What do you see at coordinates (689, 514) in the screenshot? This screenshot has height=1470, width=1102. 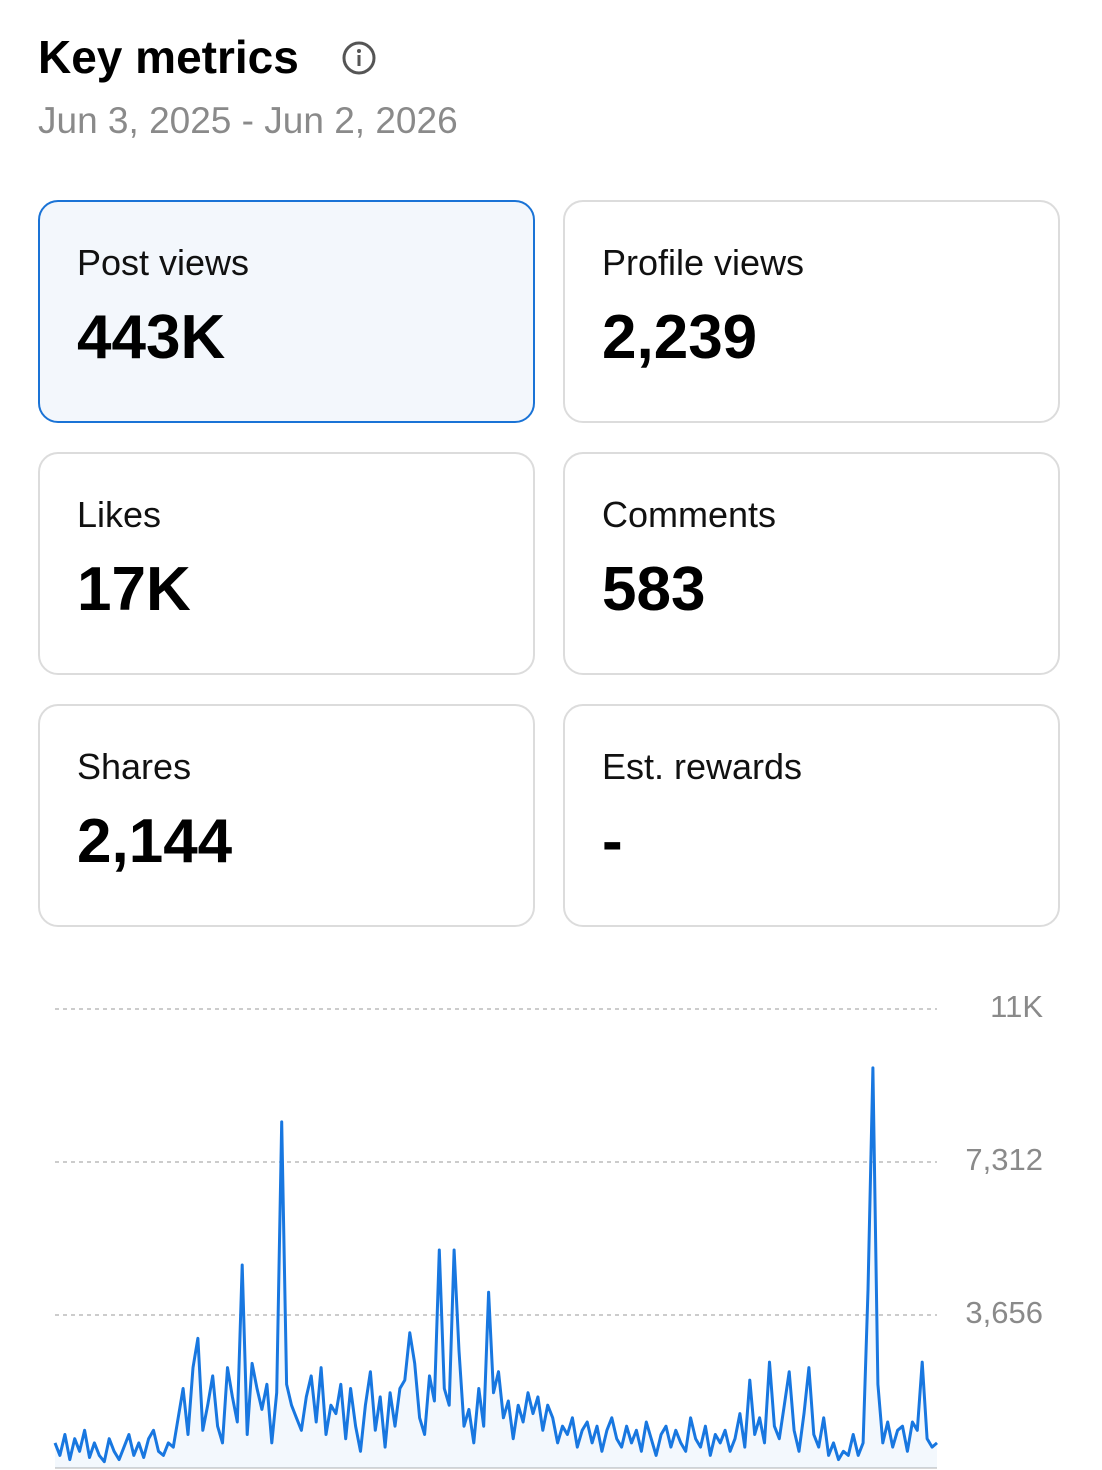 I see `metric-label: Comments` at bounding box center [689, 514].